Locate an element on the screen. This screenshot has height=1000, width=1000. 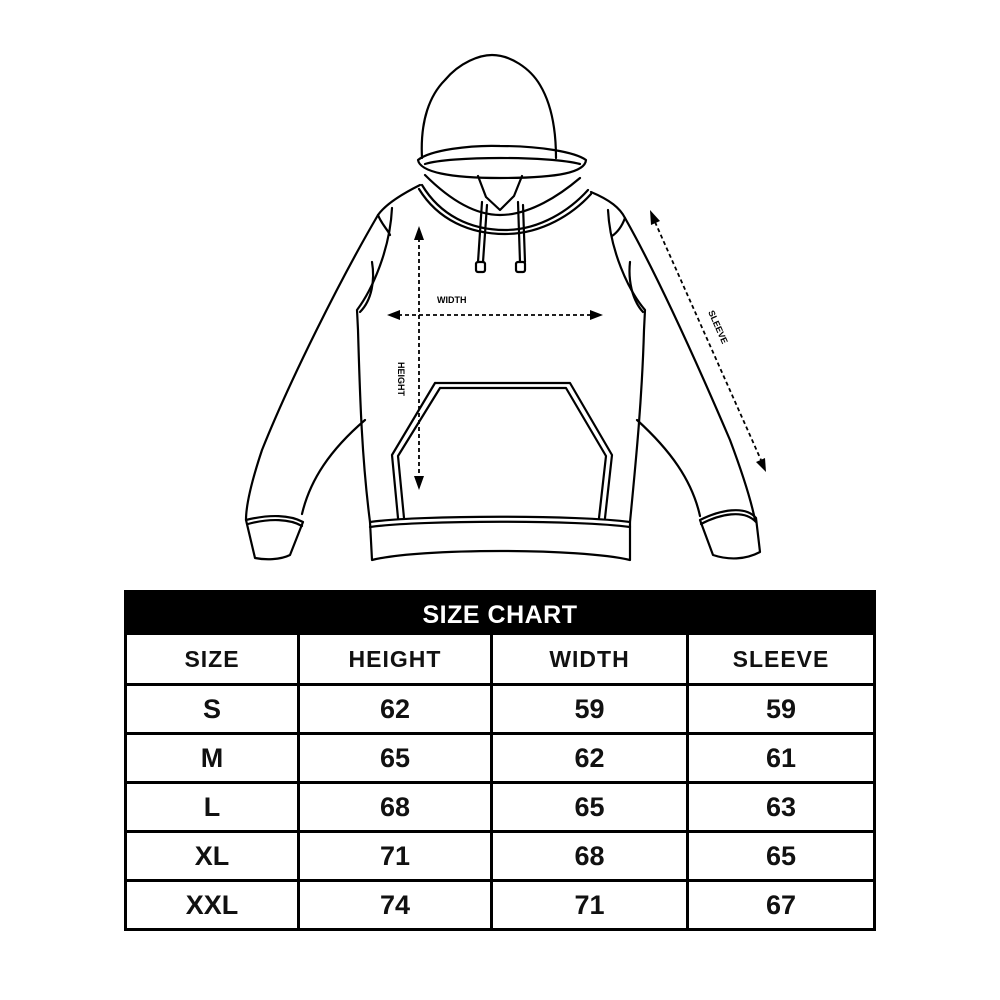
height-cell: 71 is located at coordinates (395, 856).